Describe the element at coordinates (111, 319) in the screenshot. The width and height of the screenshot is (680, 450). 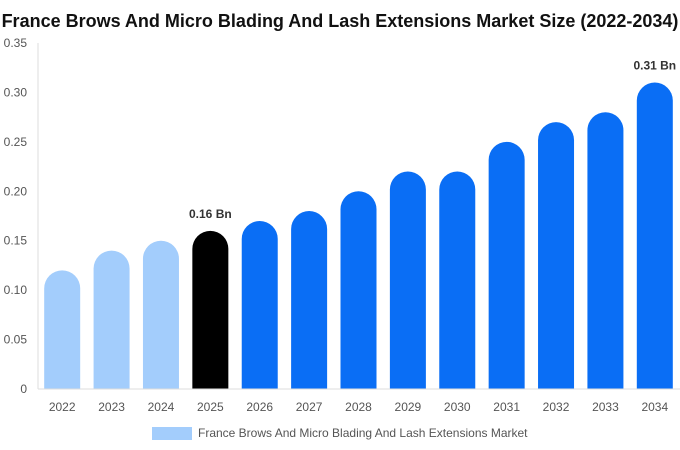
I see `bar-2023` at that location.